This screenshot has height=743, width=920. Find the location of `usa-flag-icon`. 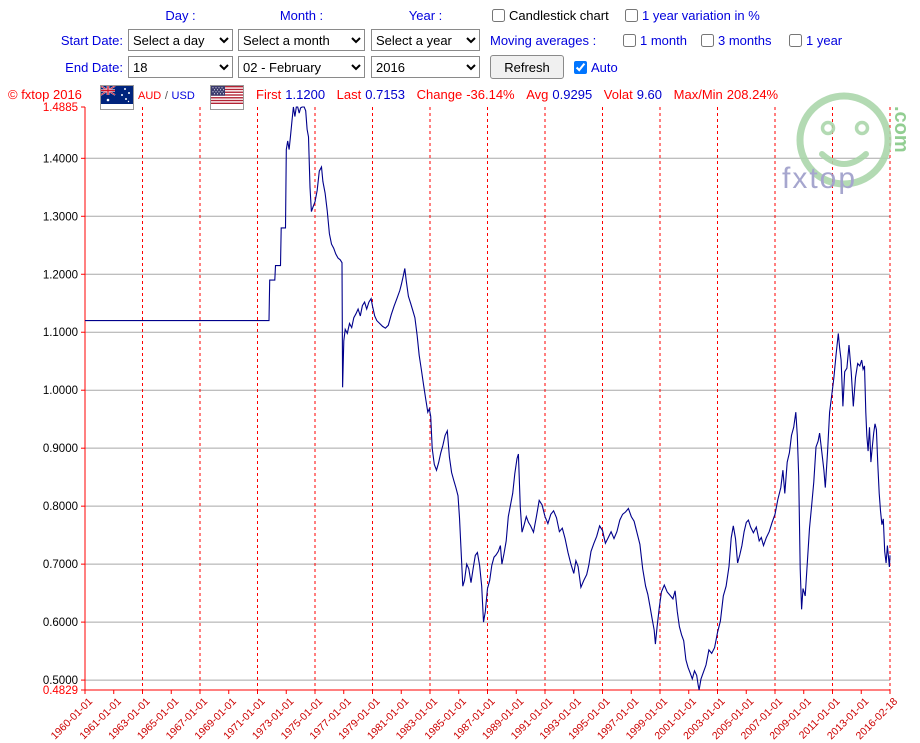

usa-flag-icon is located at coordinates (227, 97).